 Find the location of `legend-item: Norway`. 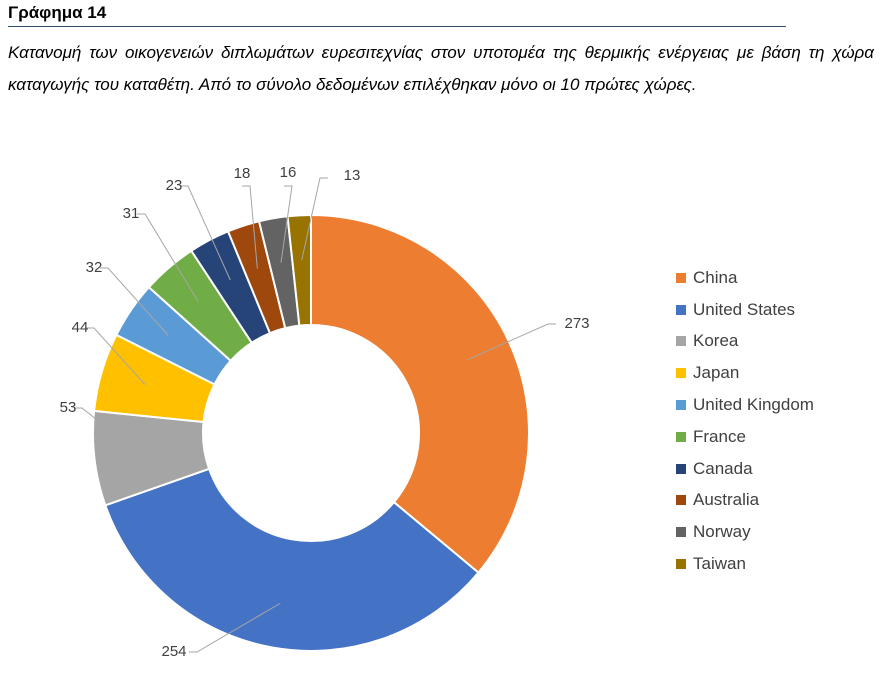

legend-item: Norway is located at coordinates (745, 532).